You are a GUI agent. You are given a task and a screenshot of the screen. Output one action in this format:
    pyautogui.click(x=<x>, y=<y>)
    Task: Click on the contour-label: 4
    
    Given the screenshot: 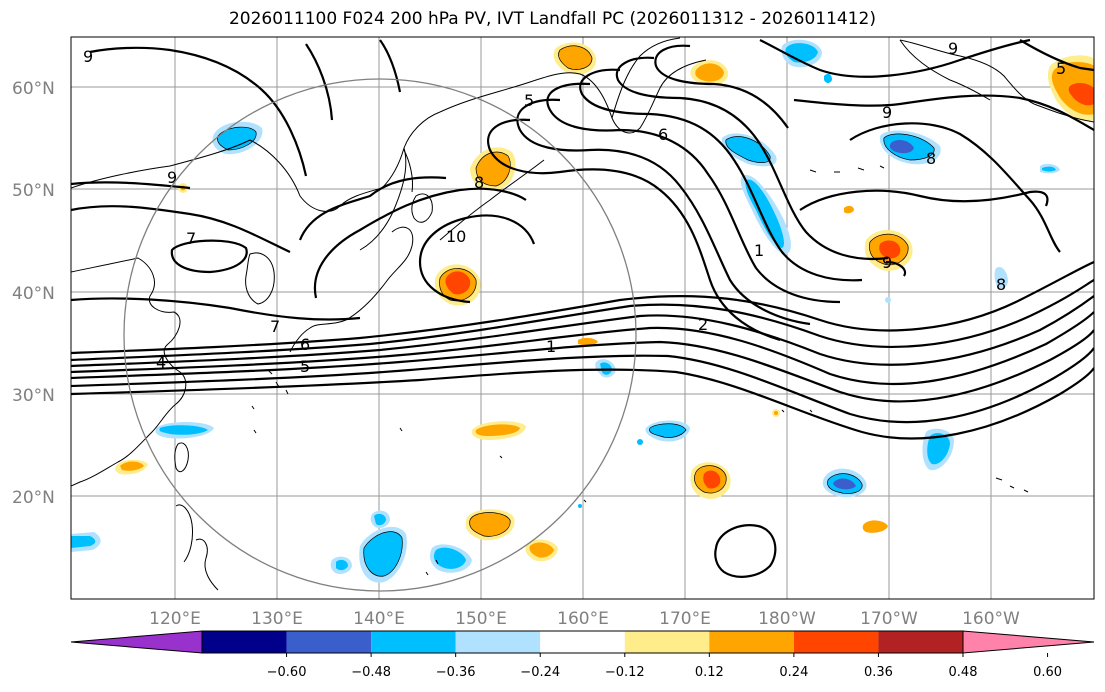 What is the action you would take?
    pyautogui.click(x=161, y=362)
    